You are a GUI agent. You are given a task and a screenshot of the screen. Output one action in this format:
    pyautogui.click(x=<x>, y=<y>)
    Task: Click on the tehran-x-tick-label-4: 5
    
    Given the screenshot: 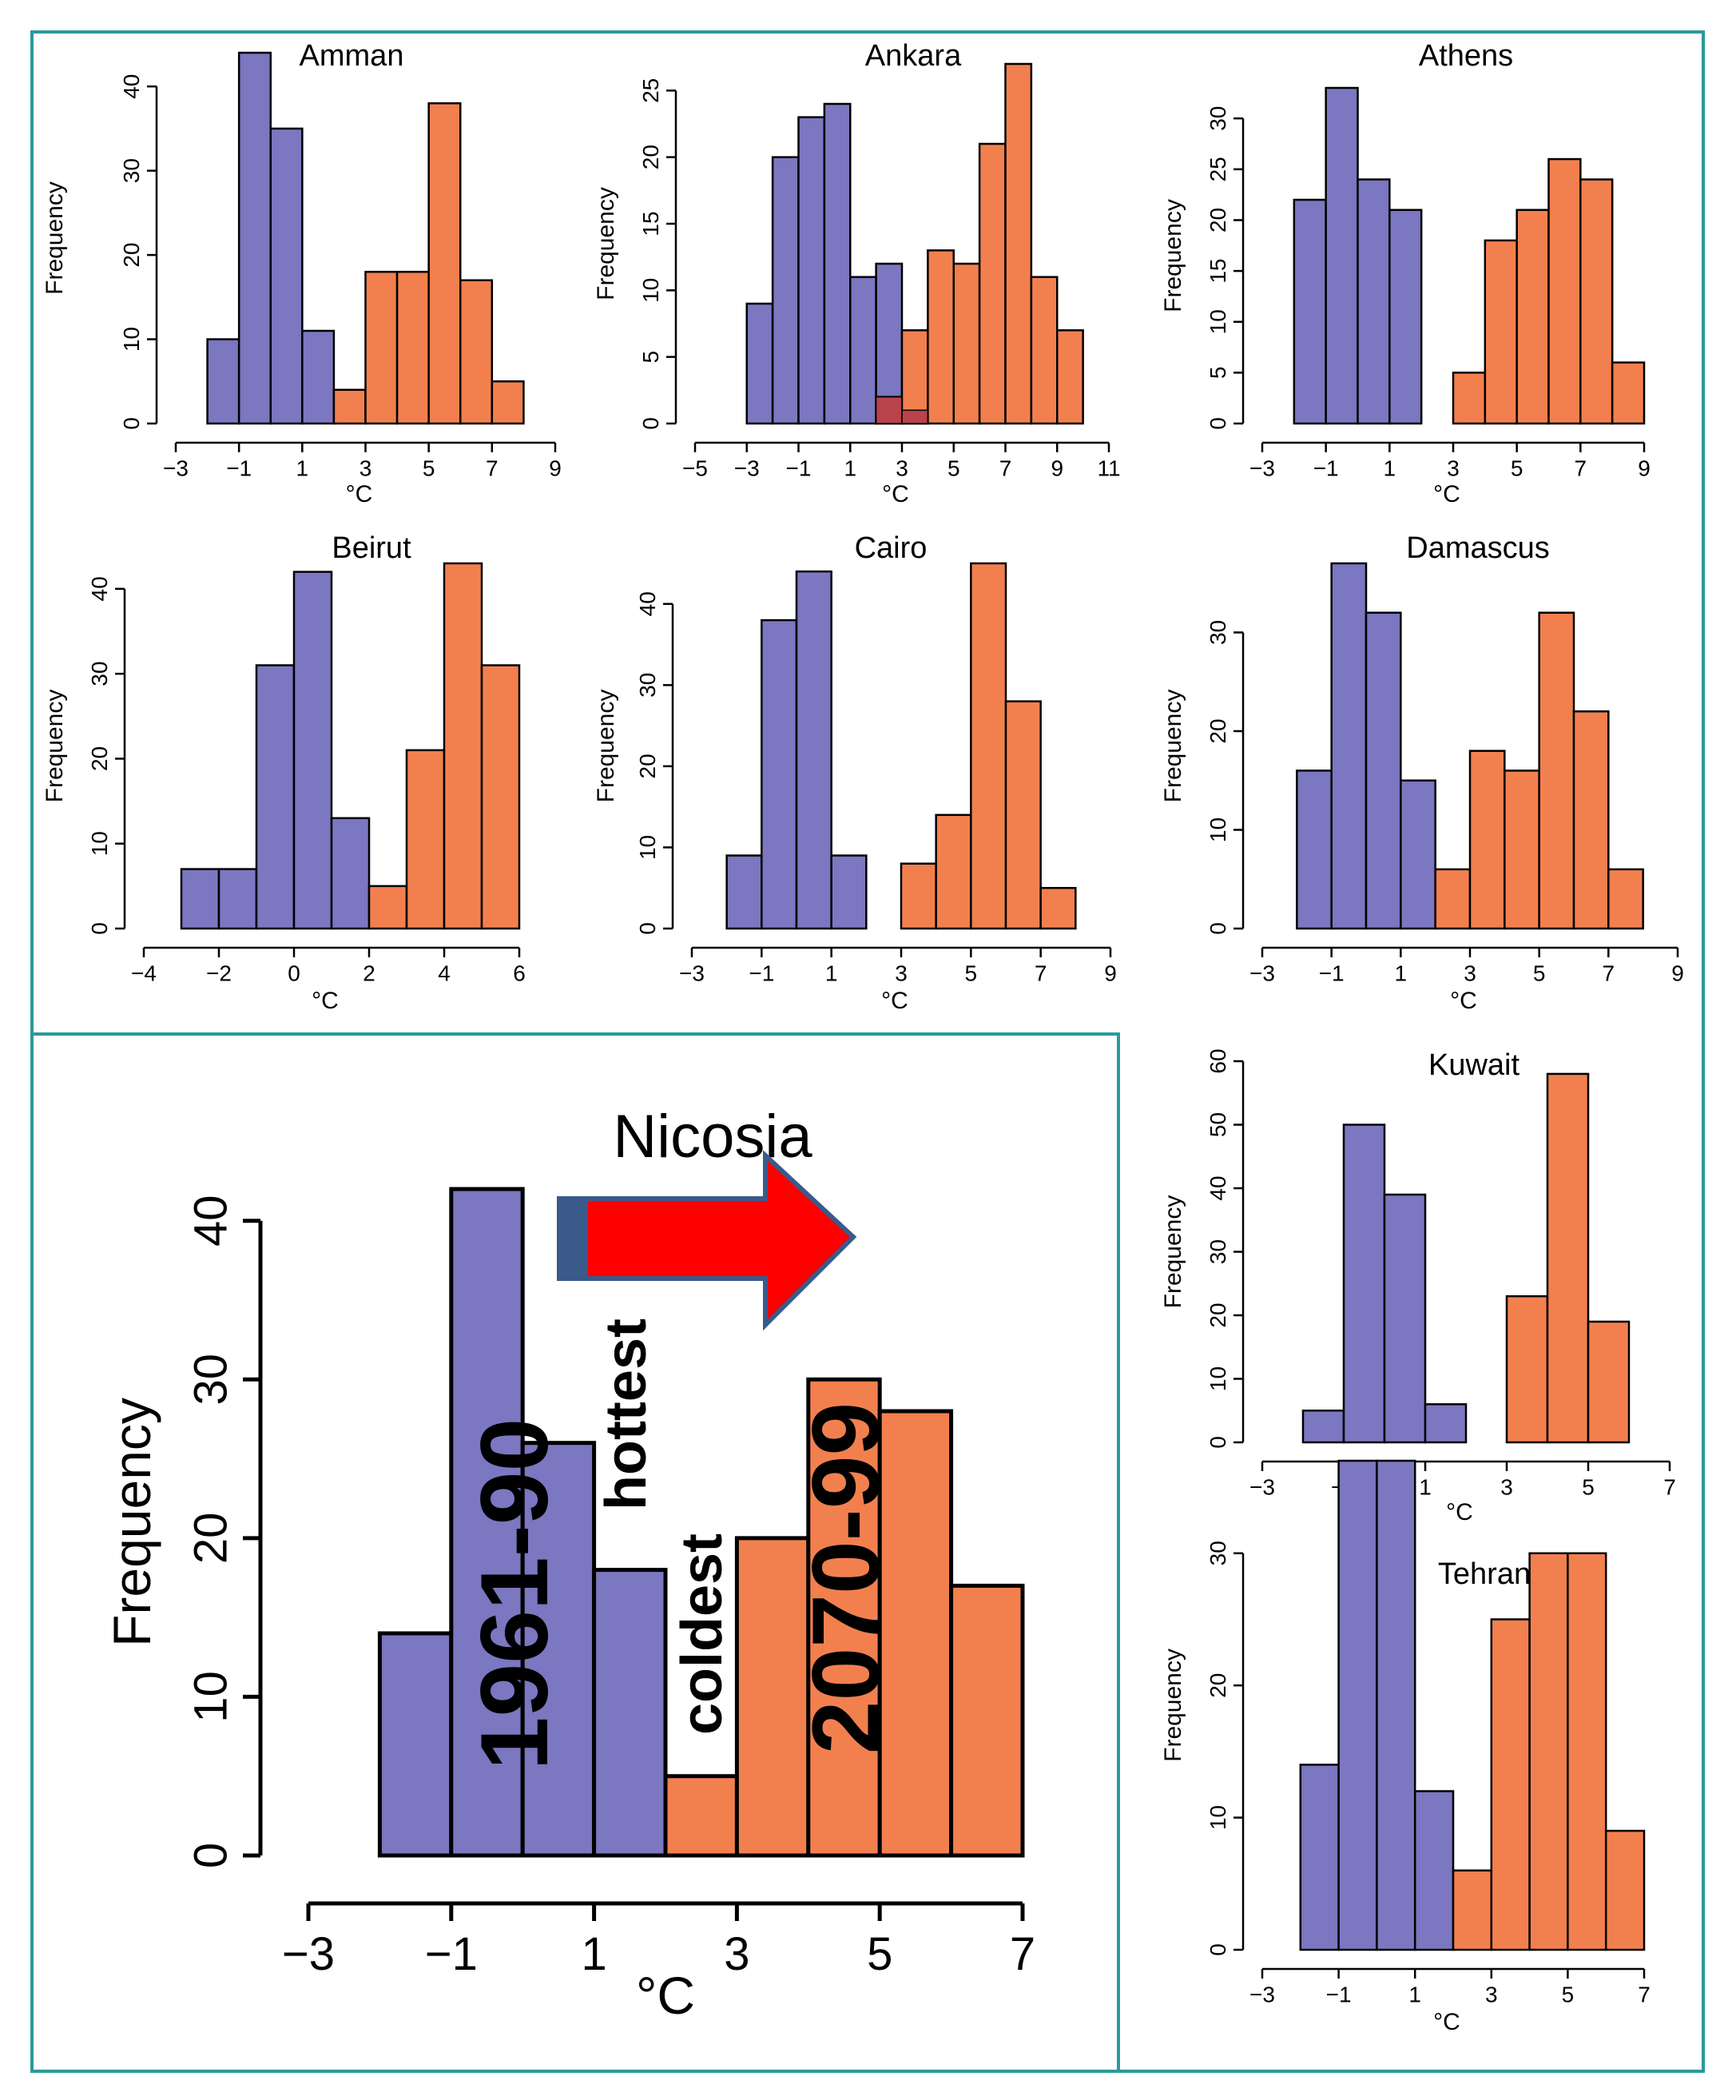 What is the action you would take?
    pyautogui.click(x=1568, y=1994)
    